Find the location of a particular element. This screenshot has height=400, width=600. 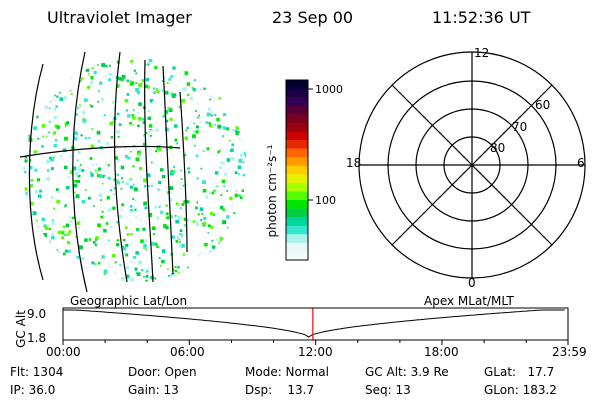

altitude-timeline is located at coordinates (318, 326).